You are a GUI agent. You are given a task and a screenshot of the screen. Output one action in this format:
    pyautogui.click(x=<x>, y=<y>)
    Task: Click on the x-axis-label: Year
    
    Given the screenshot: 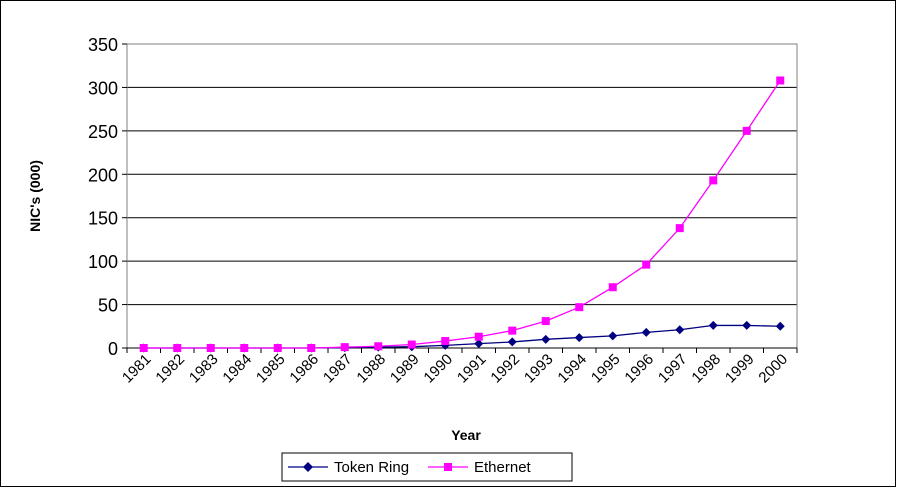 What is the action you would take?
    pyautogui.click(x=466, y=435)
    